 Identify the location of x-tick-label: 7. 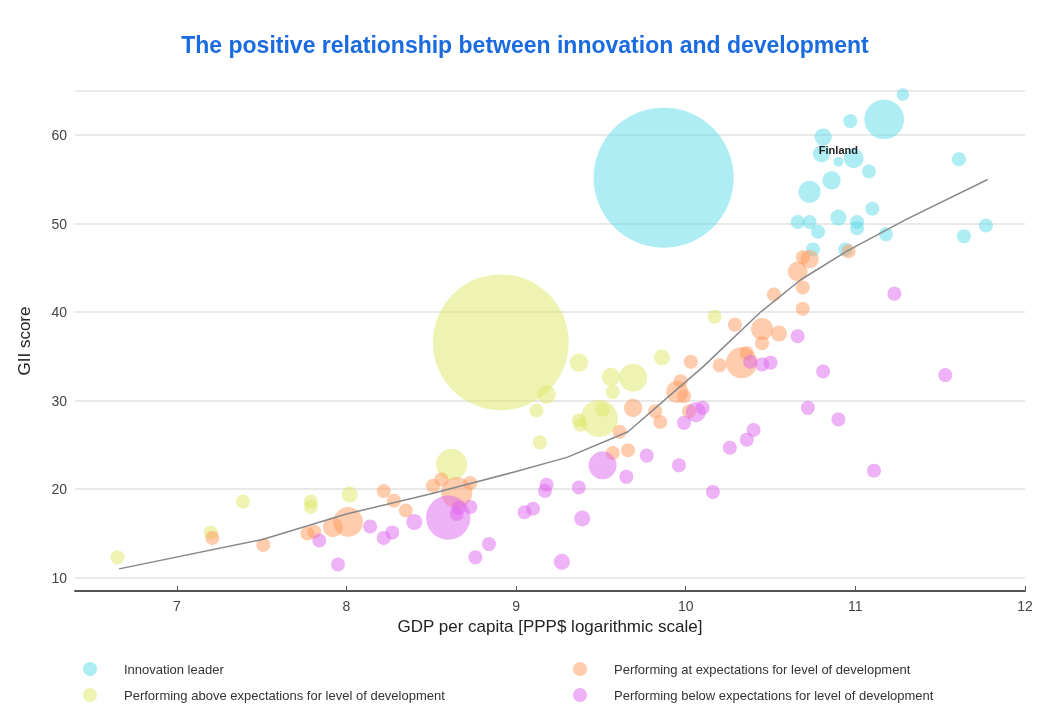
(176, 606).